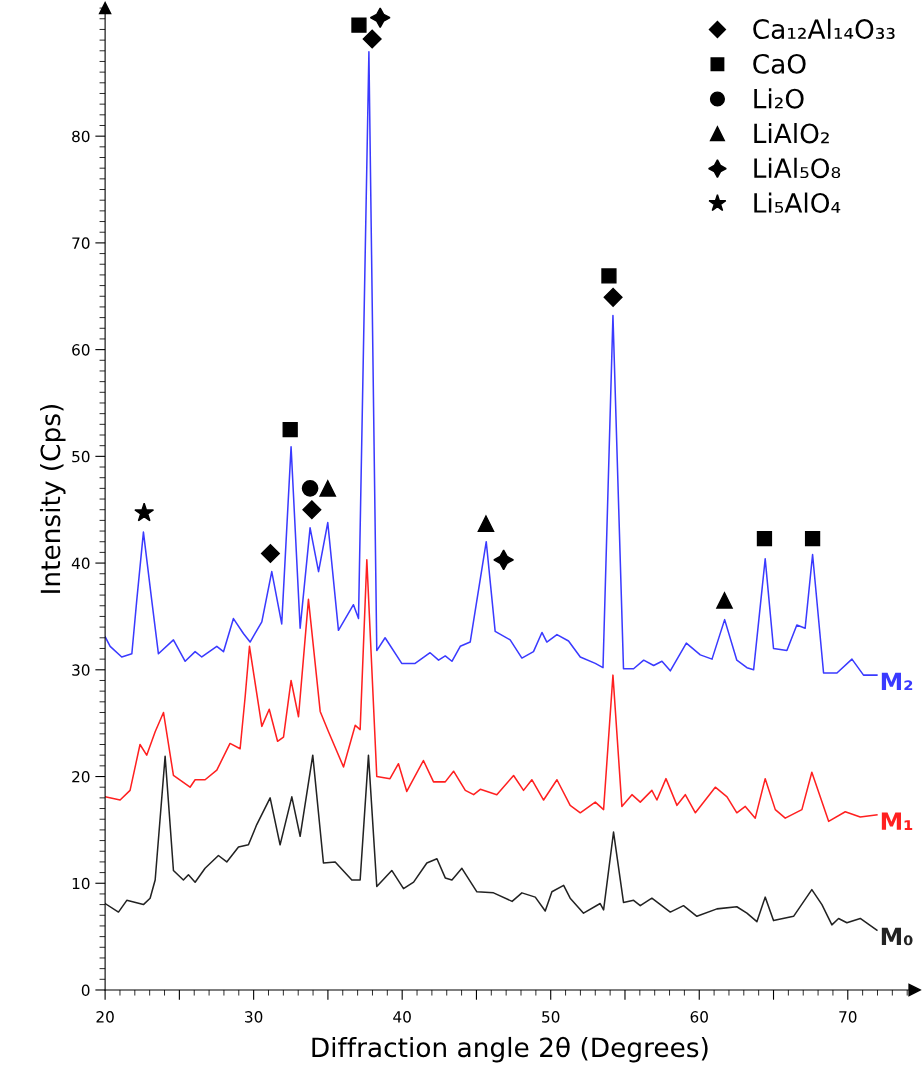 This screenshot has height=1079, width=922. What do you see at coordinates (81, 136) in the screenshot?
I see `y-tick-label: 80` at bounding box center [81, 136].